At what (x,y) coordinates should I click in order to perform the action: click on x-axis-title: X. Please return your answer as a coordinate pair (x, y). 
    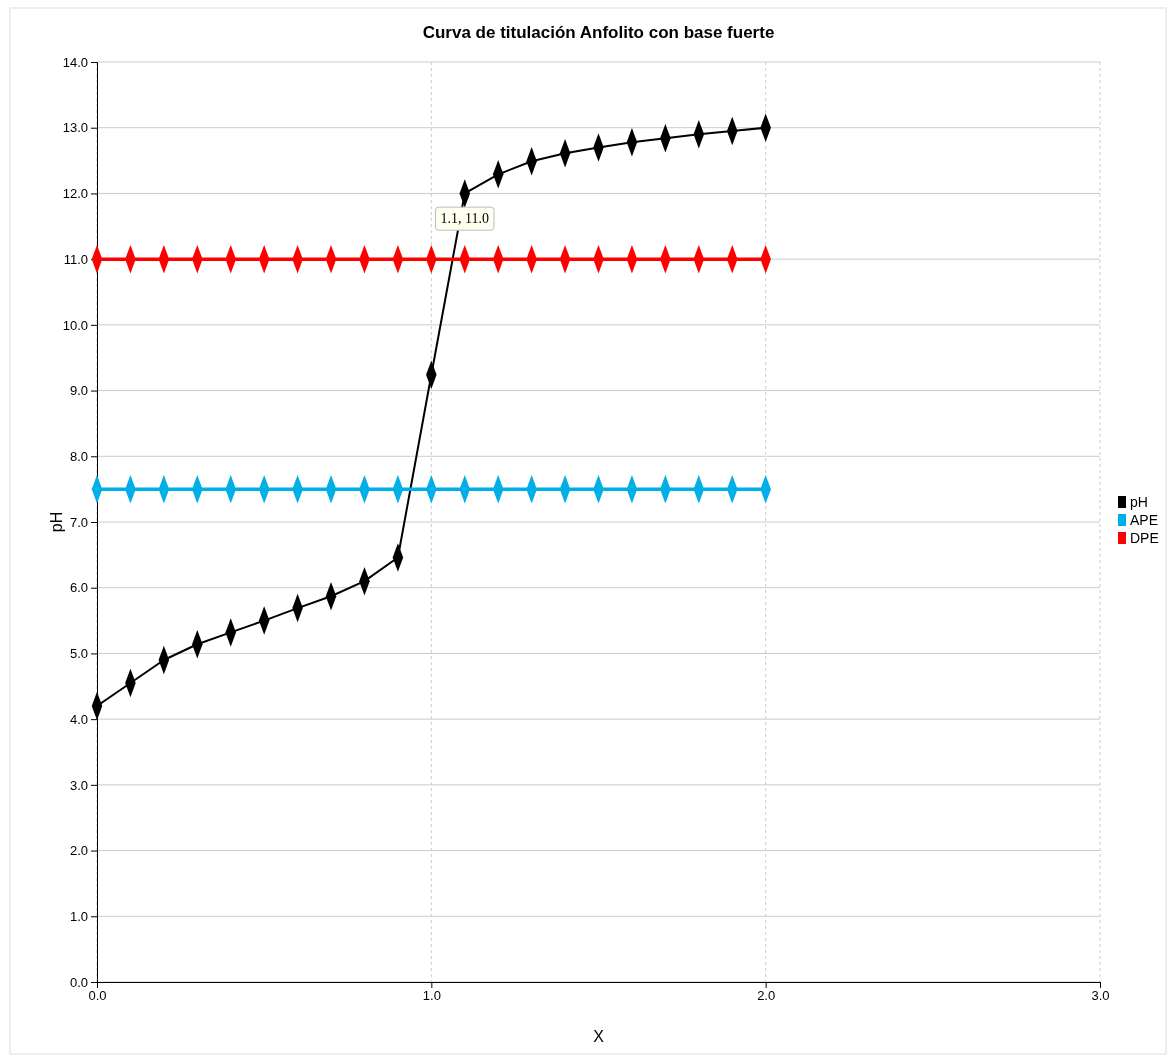
    Looking at the image, I should click on (599, 1036).